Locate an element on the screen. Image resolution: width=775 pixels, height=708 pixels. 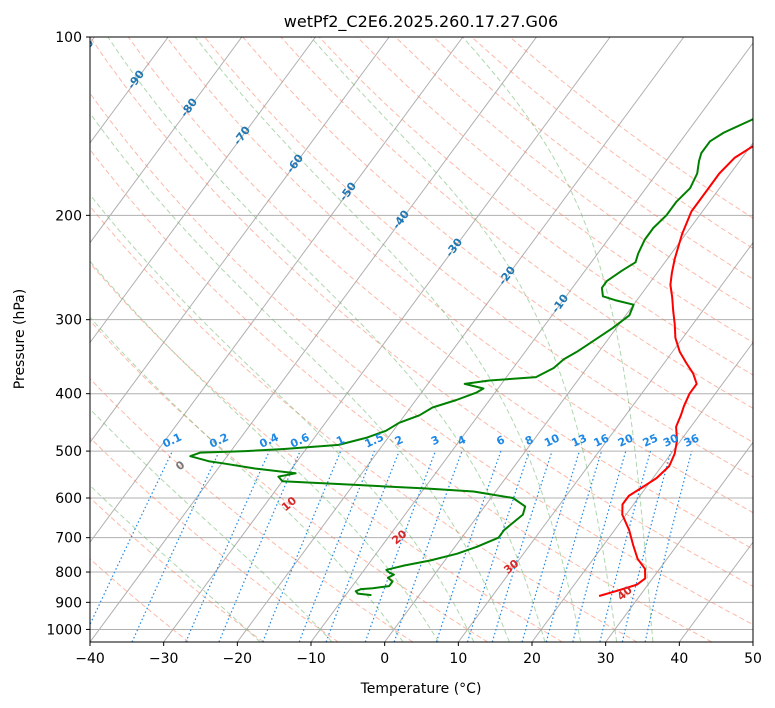
x-tick-label: 20 is located at coordinates (532, 659).